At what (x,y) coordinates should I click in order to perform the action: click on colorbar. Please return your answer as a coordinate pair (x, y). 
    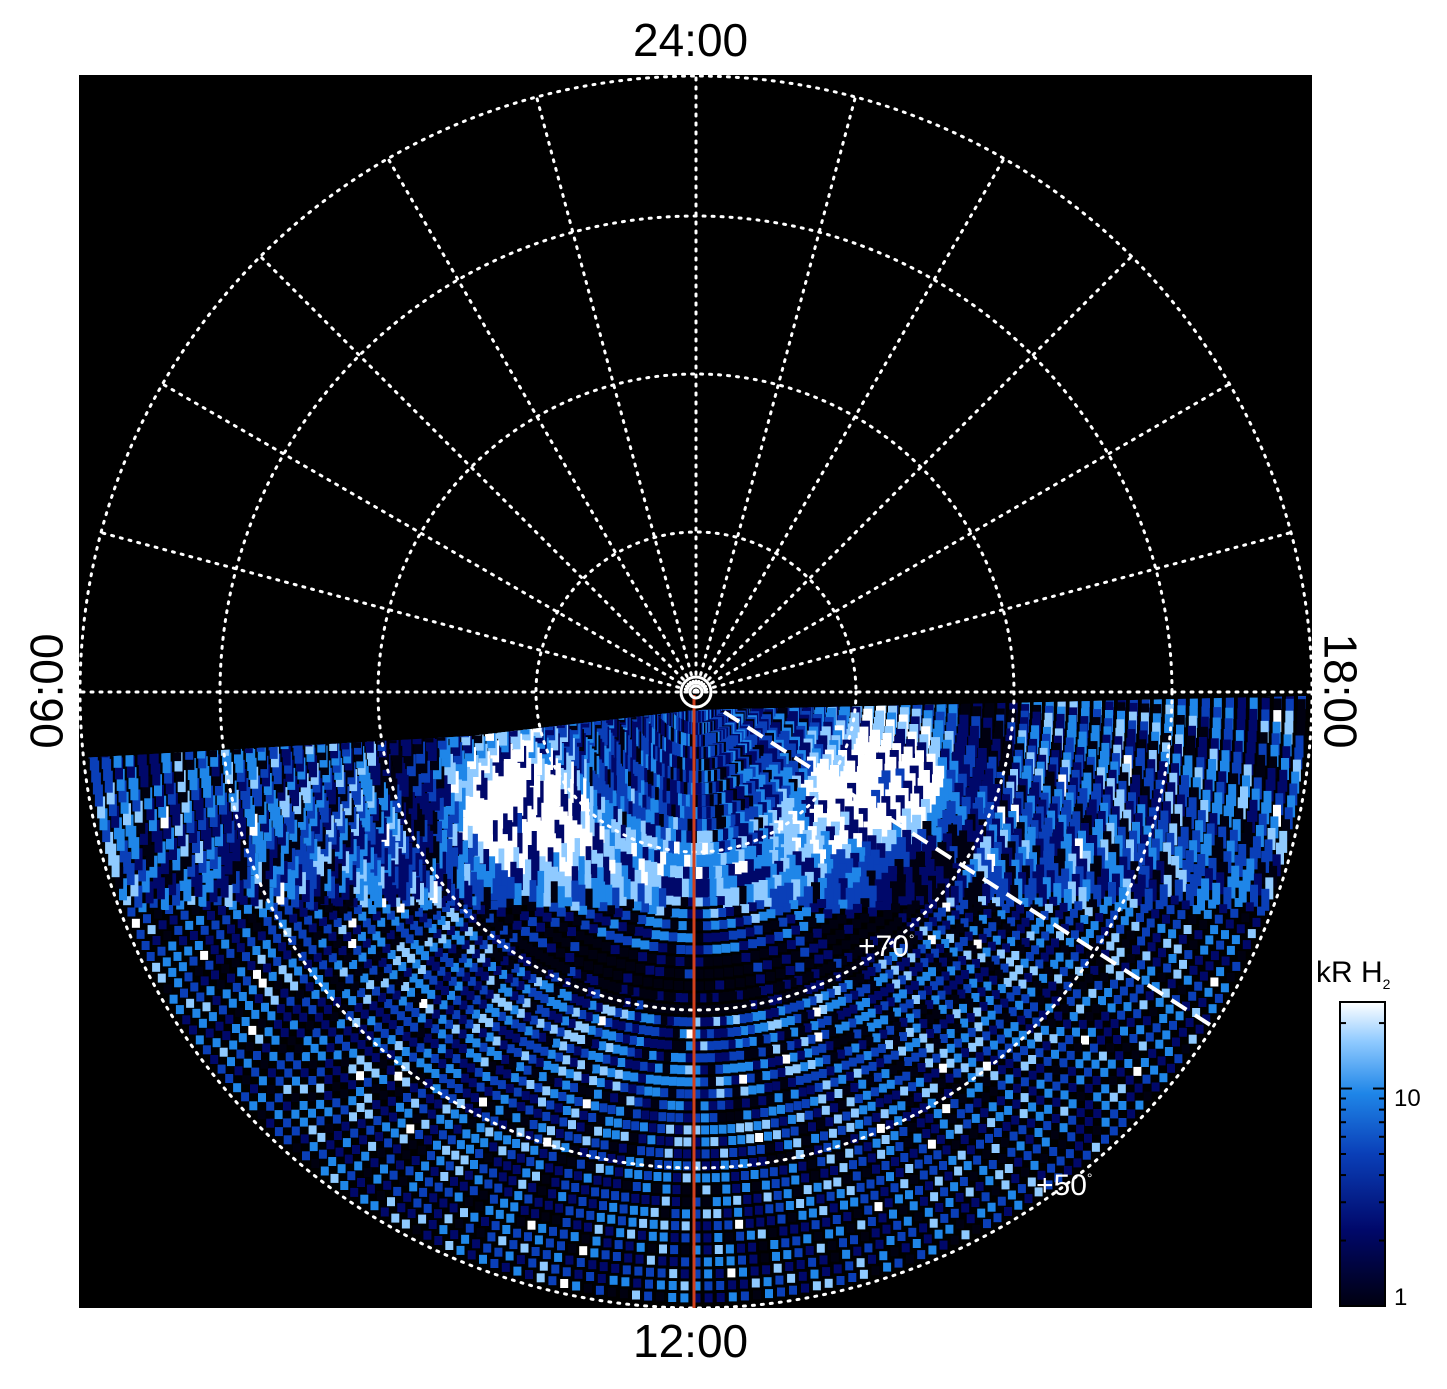
    Looking at the image, I should click on (1362, 1154).